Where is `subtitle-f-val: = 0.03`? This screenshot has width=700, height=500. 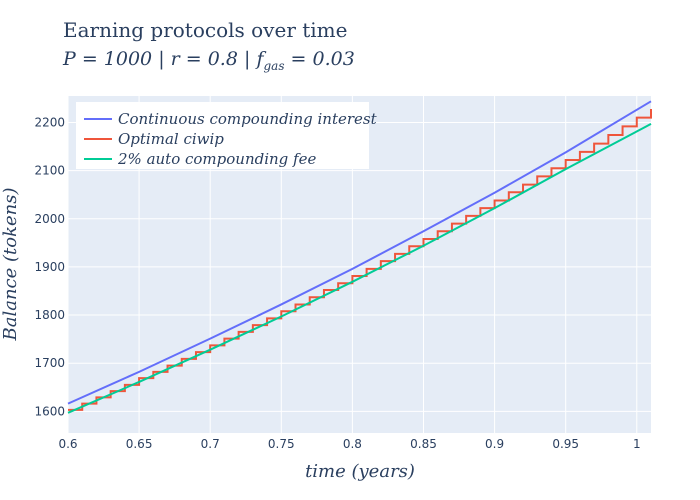 subtitle-f-val: = 0.03 is located at coordinates (322, 59).